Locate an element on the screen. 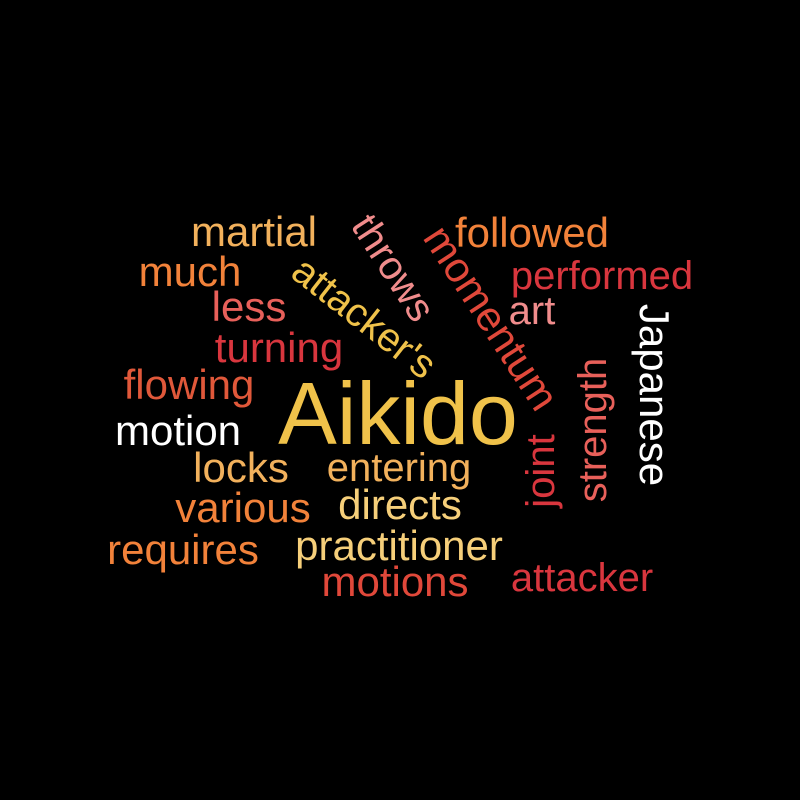 The height and width of the screenshot is (800, 800). word-motions: motions is located at coordinates (395, 581).